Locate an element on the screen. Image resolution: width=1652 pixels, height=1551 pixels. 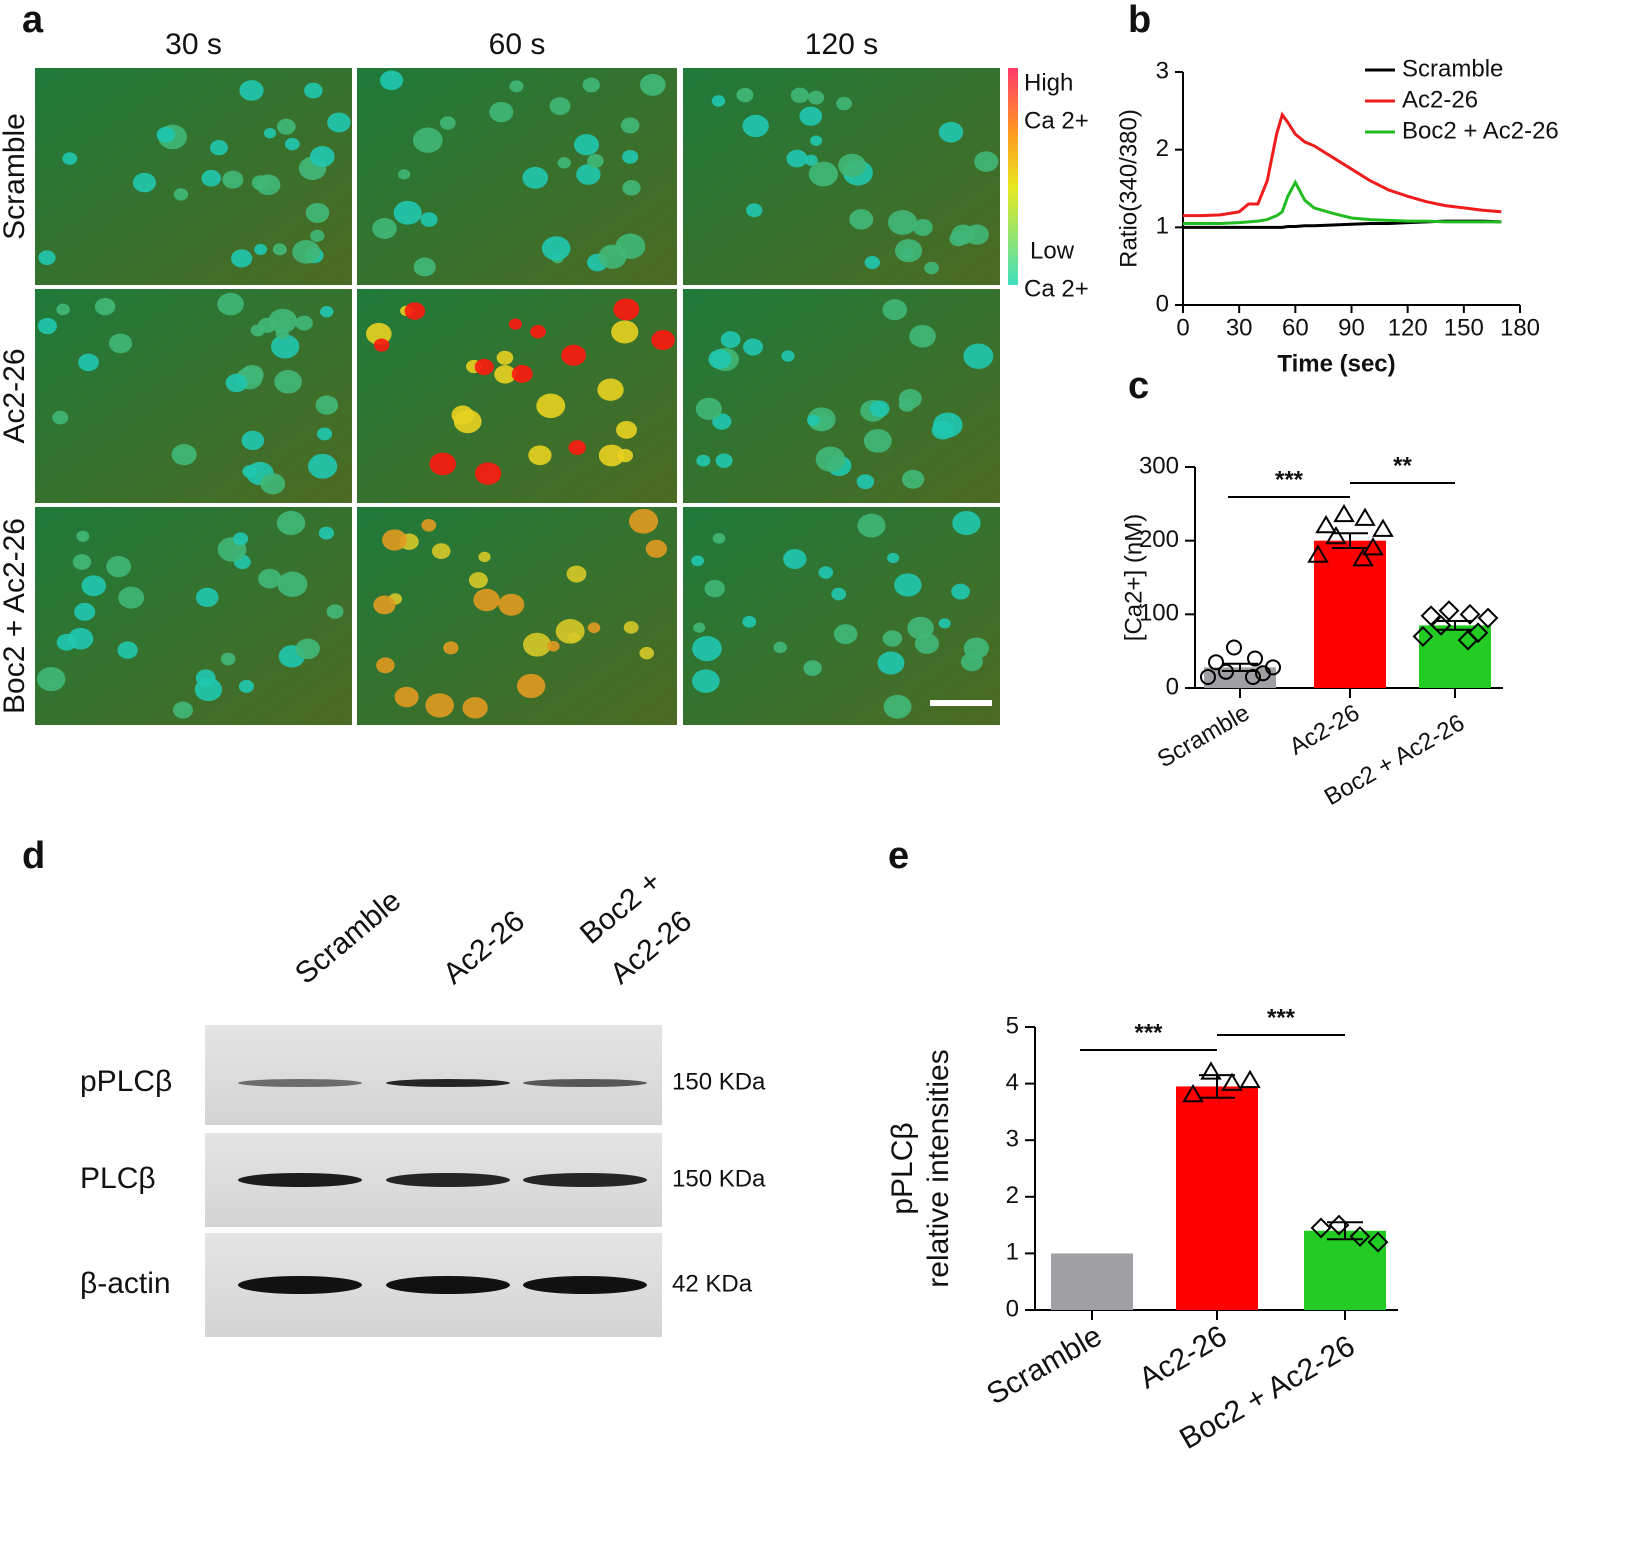
panel-letter: d is located at coordinates (33, 856).